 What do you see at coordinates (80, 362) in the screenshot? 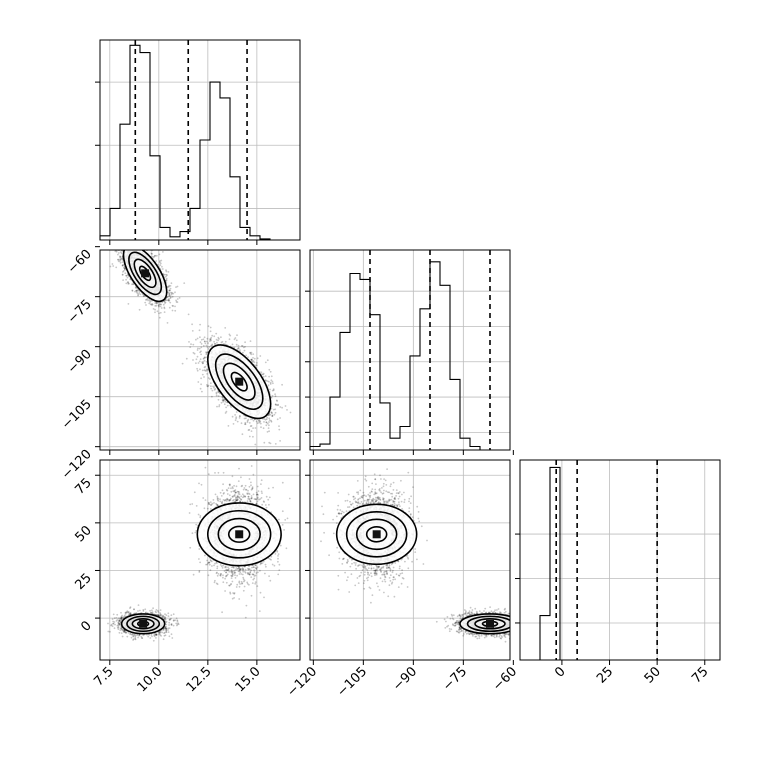
I see `y-tick-label-1-2: −90` at bounding box center [80, 362].